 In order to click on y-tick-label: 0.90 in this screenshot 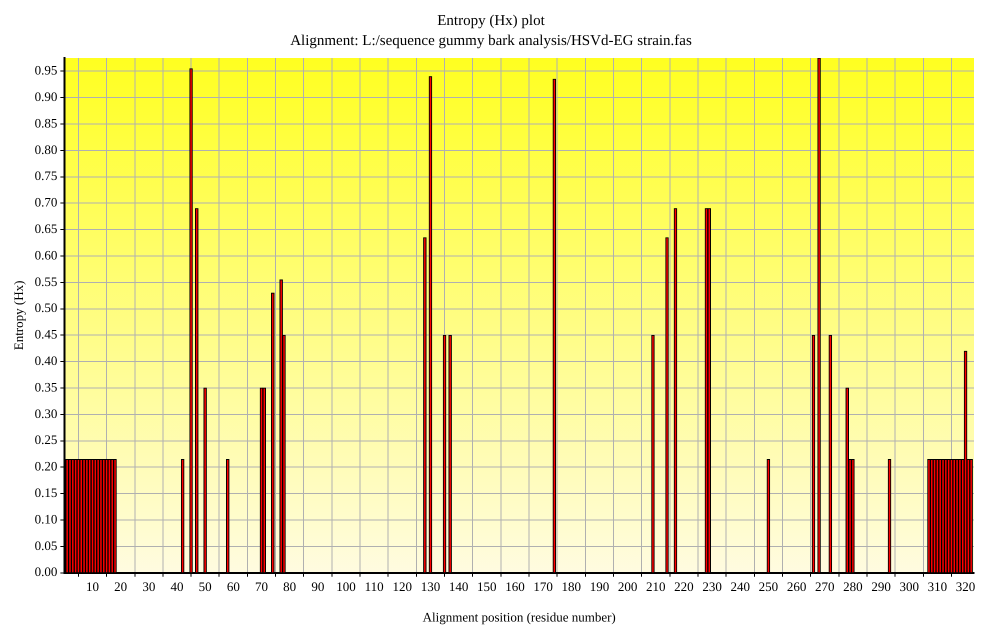, I will do `click(46, 96)`.